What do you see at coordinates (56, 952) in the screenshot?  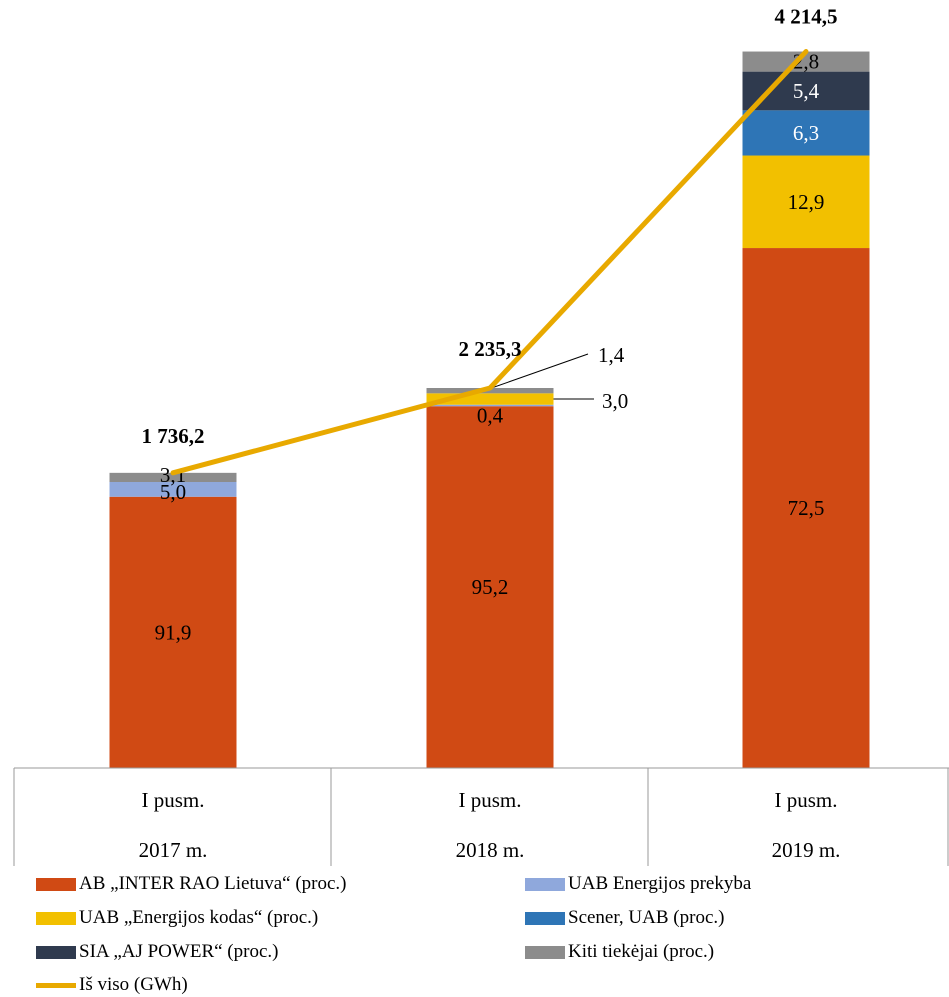 I see `legend-swatch-aj-power` at bounding box center [56, 952].